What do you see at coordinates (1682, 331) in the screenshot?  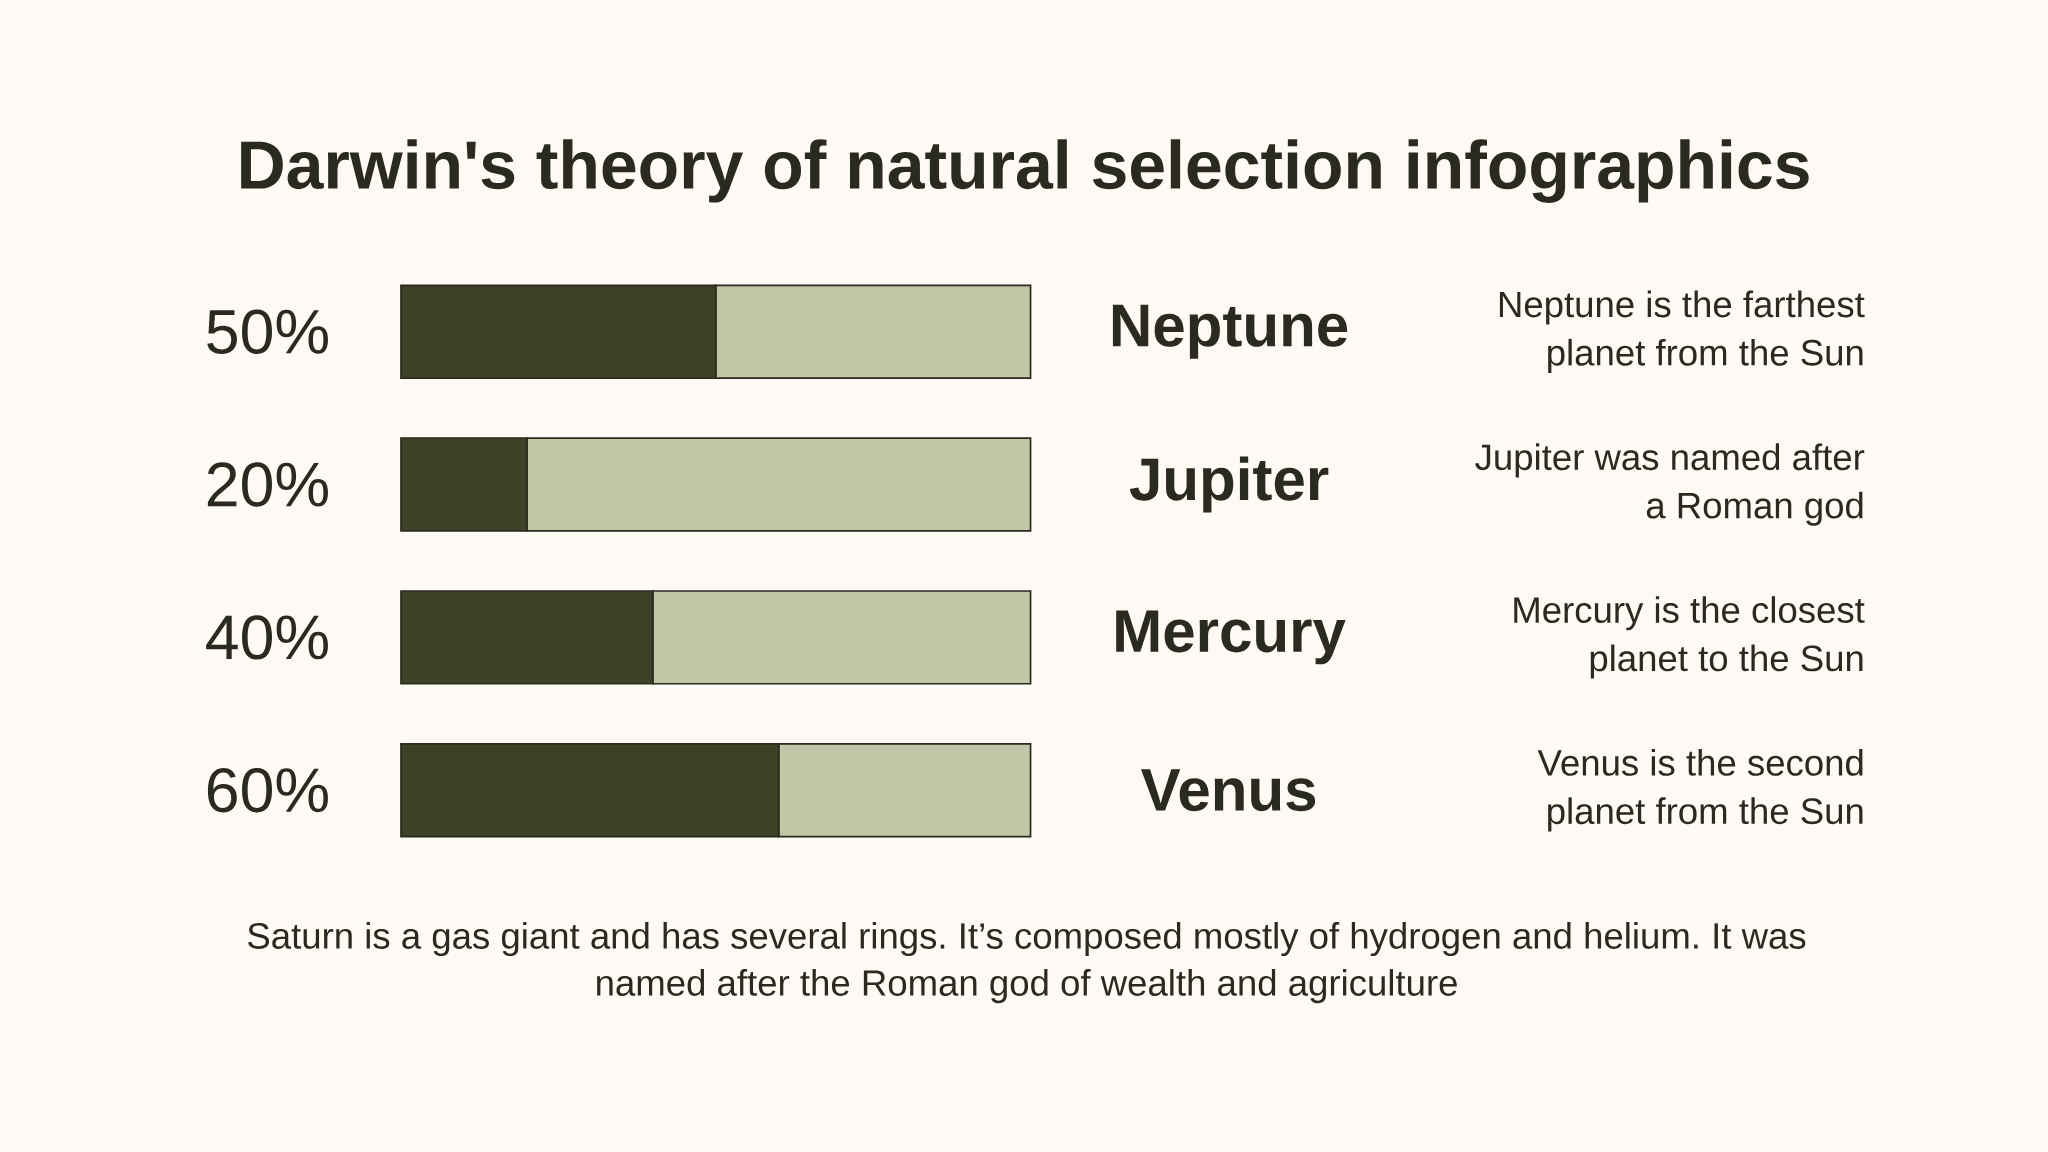 I see `text: Neptune is the farthest planet from the Sun` at bounding box center [1682, 331].